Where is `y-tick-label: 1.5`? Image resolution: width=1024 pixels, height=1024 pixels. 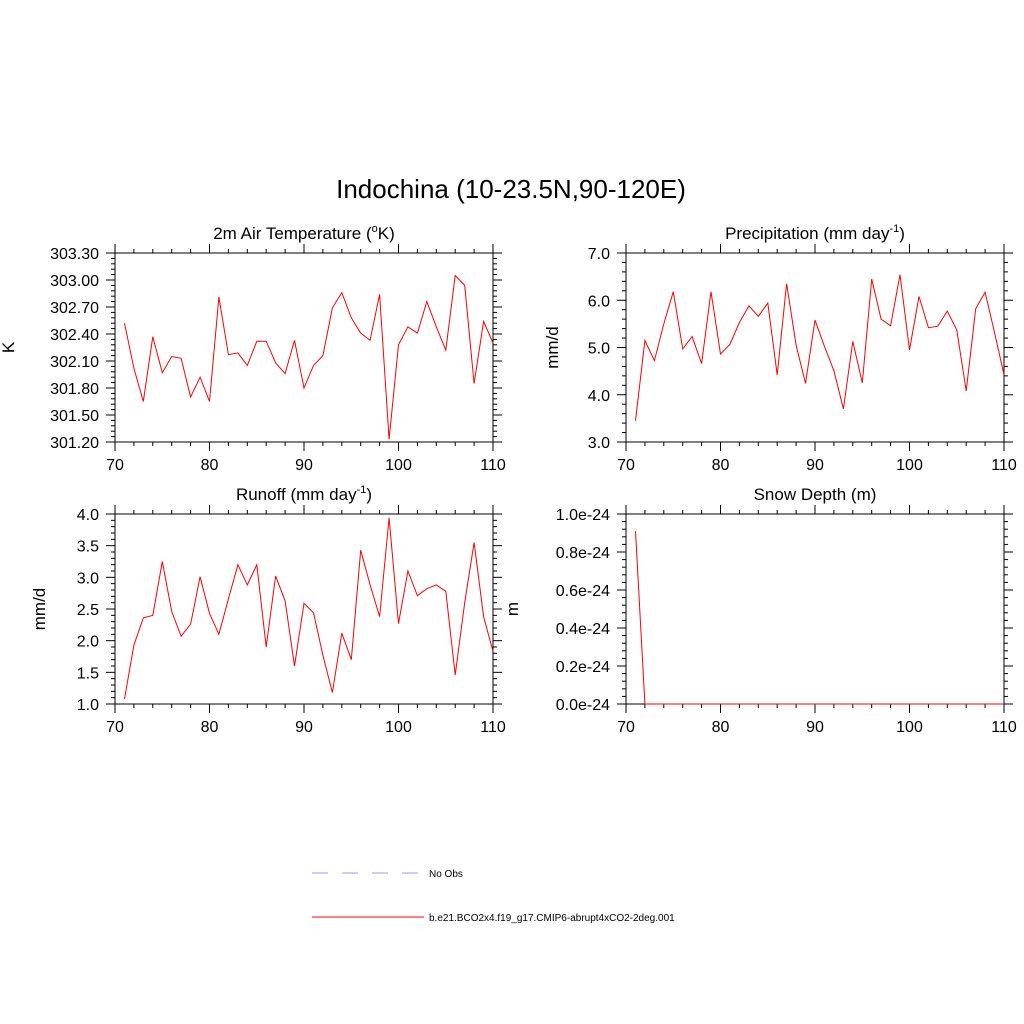
y-tick-label: 1.5 is located at coordinates (88, 673).